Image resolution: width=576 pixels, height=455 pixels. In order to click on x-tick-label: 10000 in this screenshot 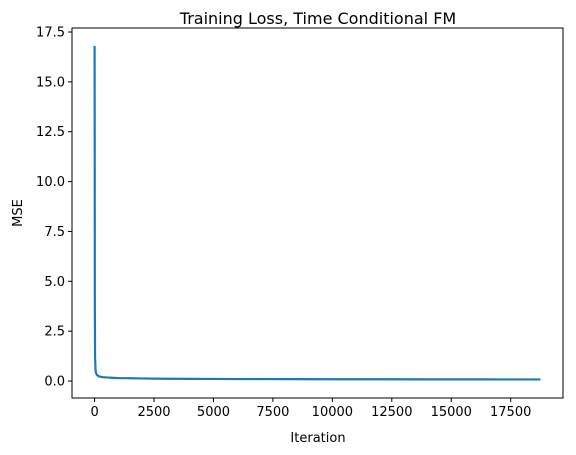, I will do `click(332, 412)`.